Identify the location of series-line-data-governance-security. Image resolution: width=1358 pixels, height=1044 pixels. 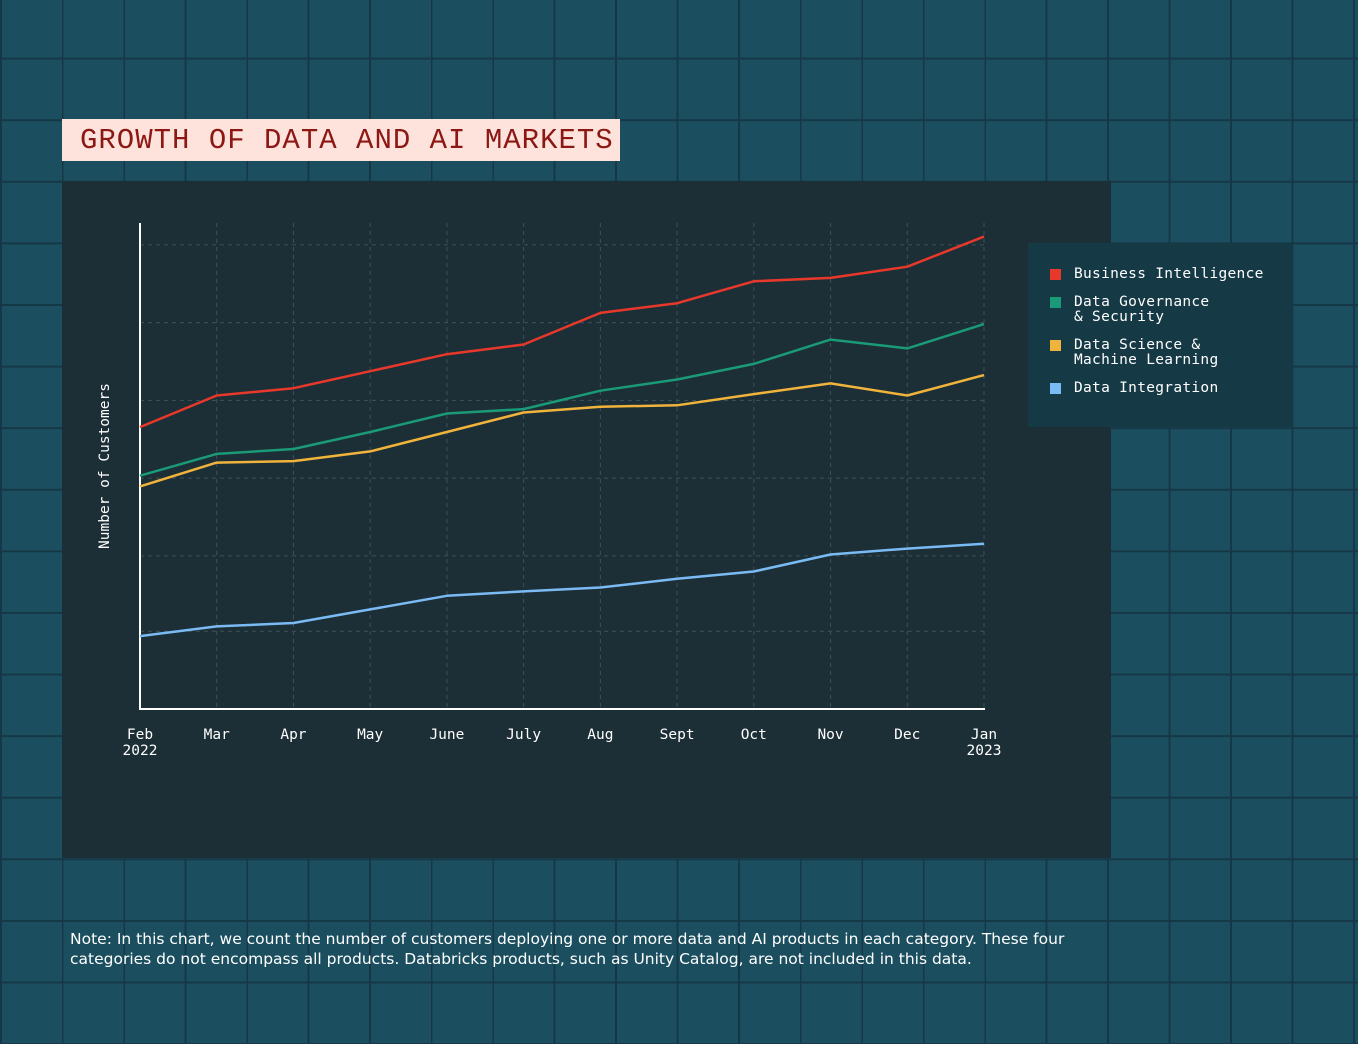
(562, 399).